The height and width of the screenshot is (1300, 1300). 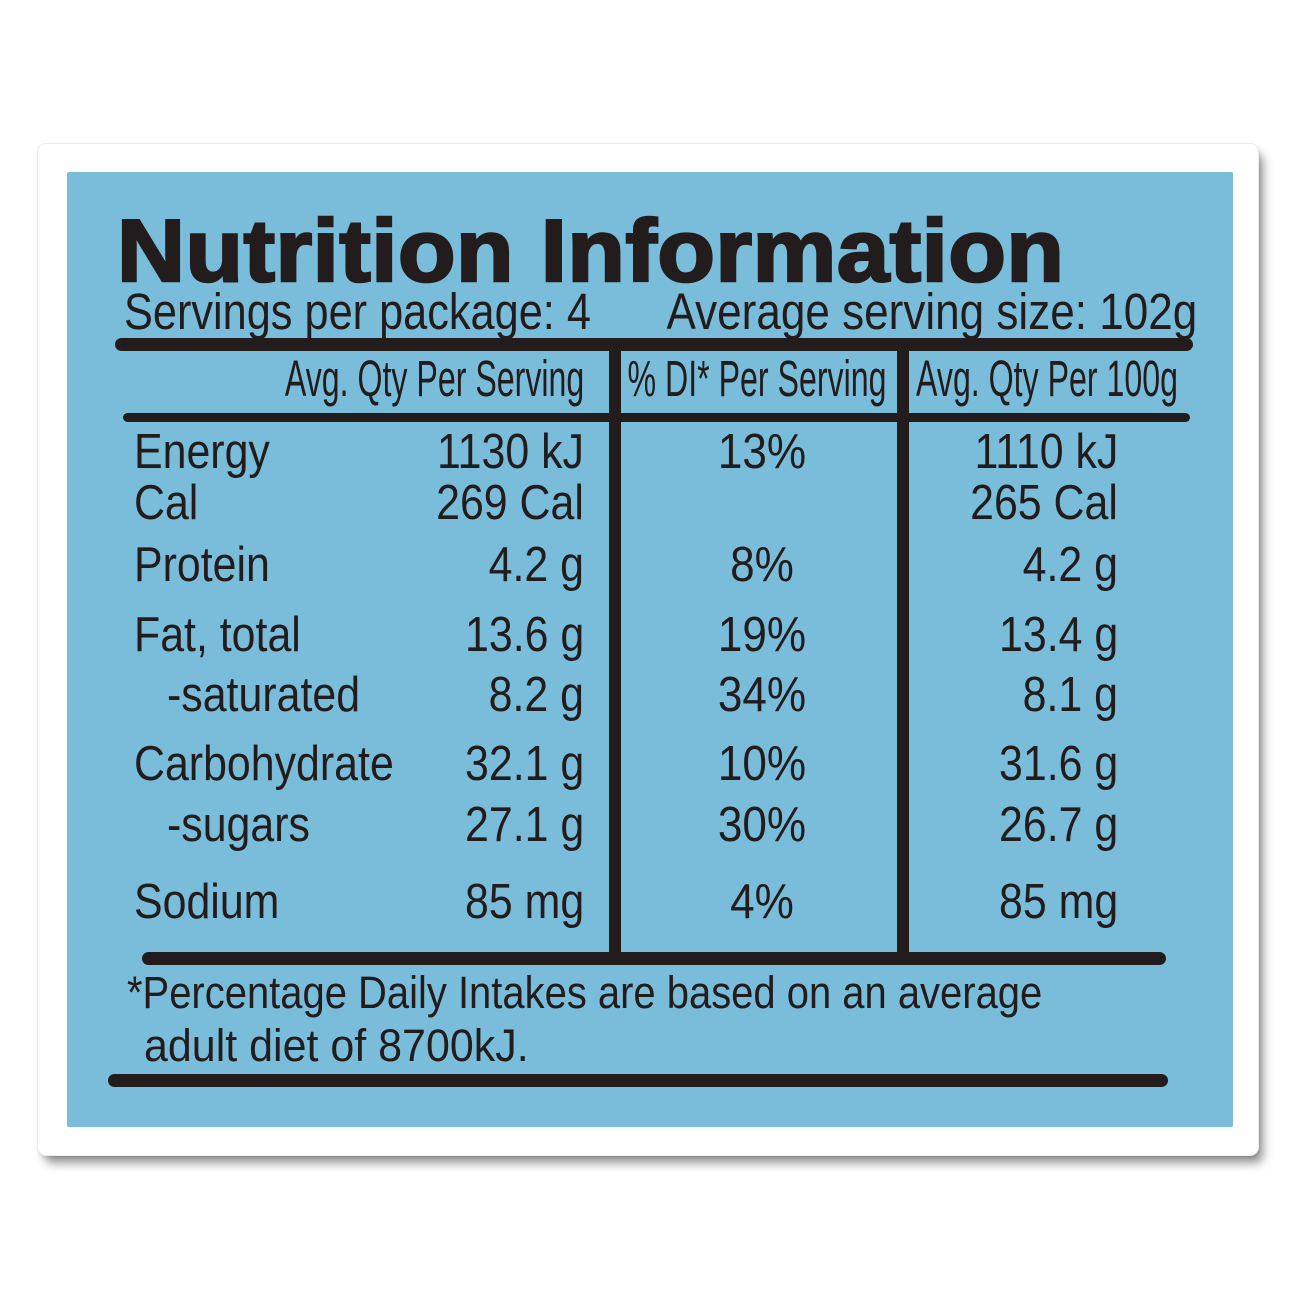 I want to click on qty-per-serving: 4.2 g, so click(x=536, y=564).